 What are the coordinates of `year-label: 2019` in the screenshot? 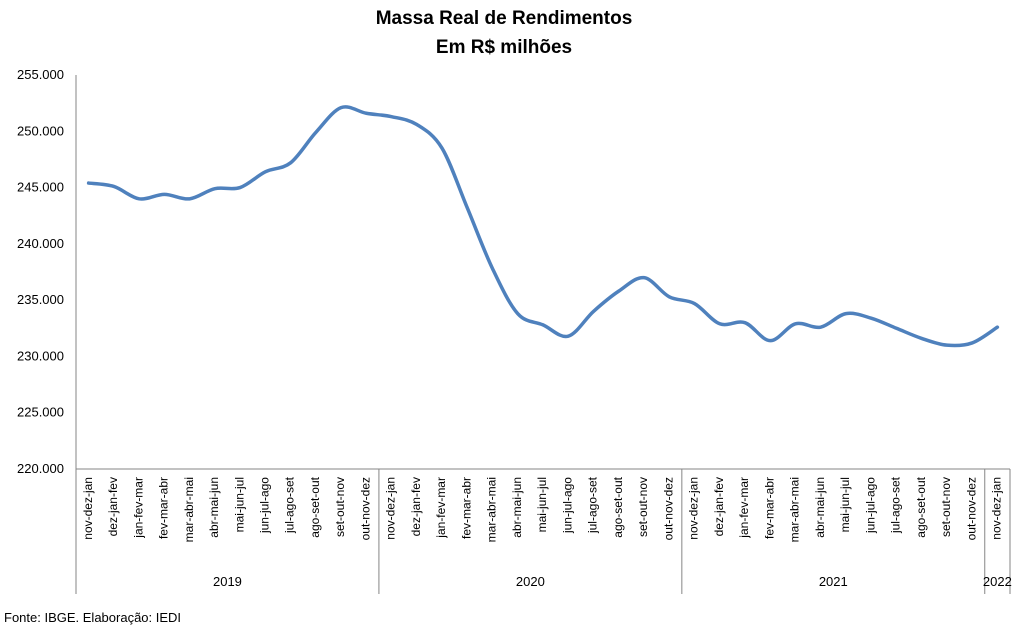 It's located at (227, 581).